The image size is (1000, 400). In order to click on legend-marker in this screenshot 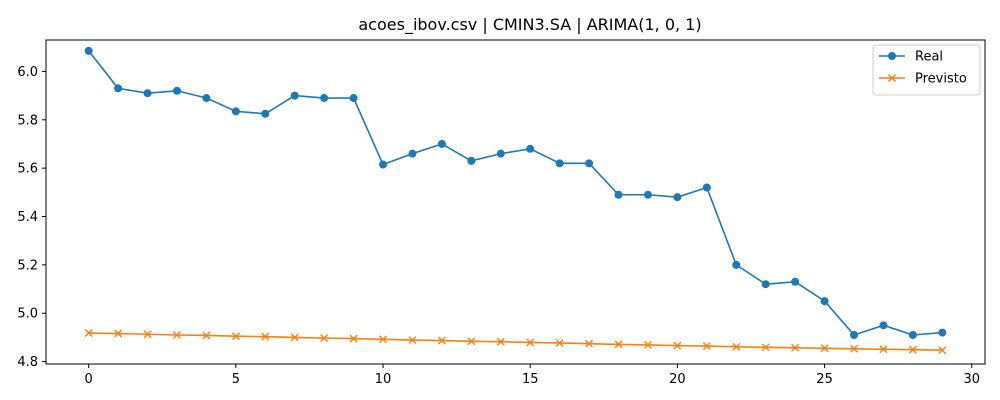, I will do `click(892, 56)`.